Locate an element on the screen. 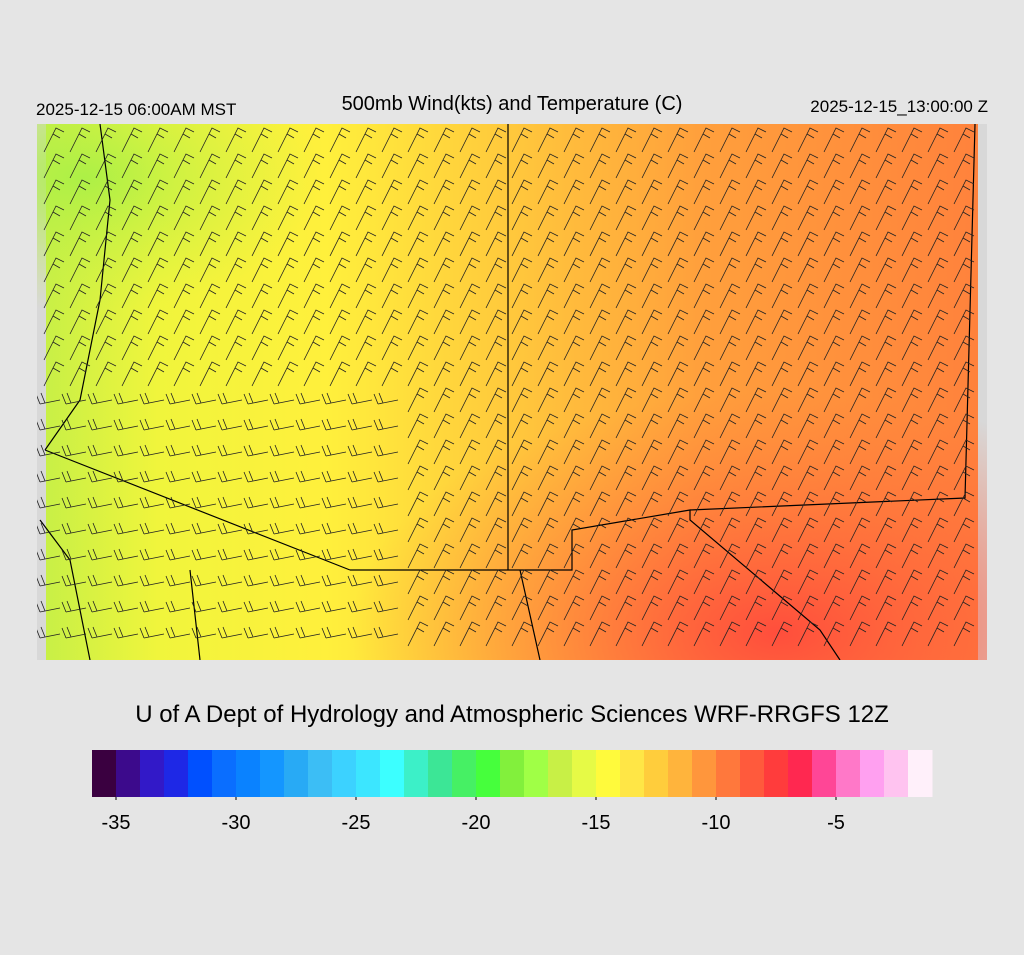  tick-label: -20 is located at coordinates (476, 823).